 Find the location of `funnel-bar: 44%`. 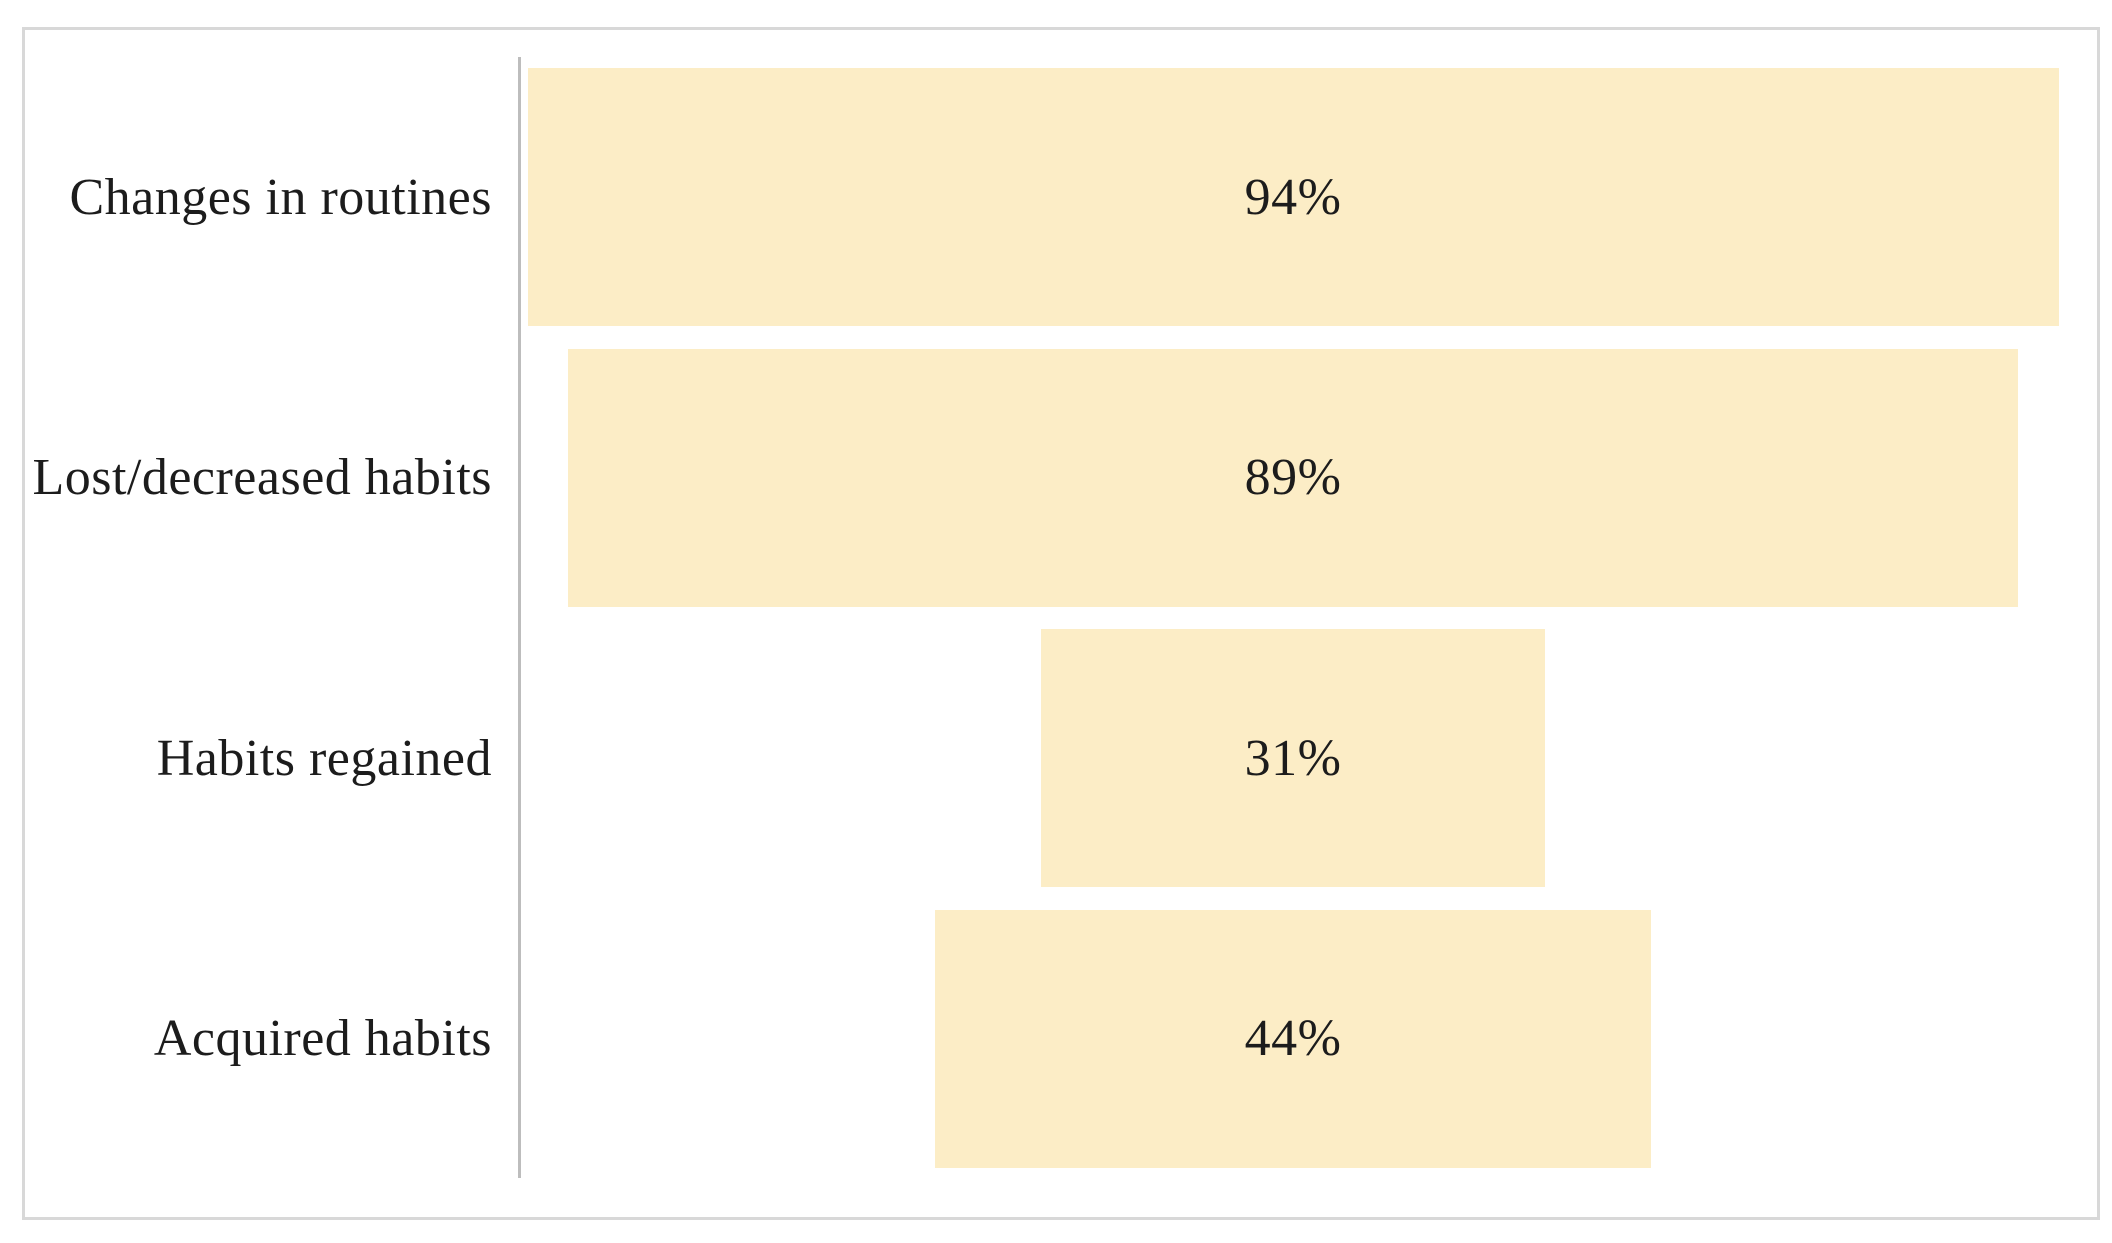

funnel-bar: 44% is located at coordinates (1293, 1038).